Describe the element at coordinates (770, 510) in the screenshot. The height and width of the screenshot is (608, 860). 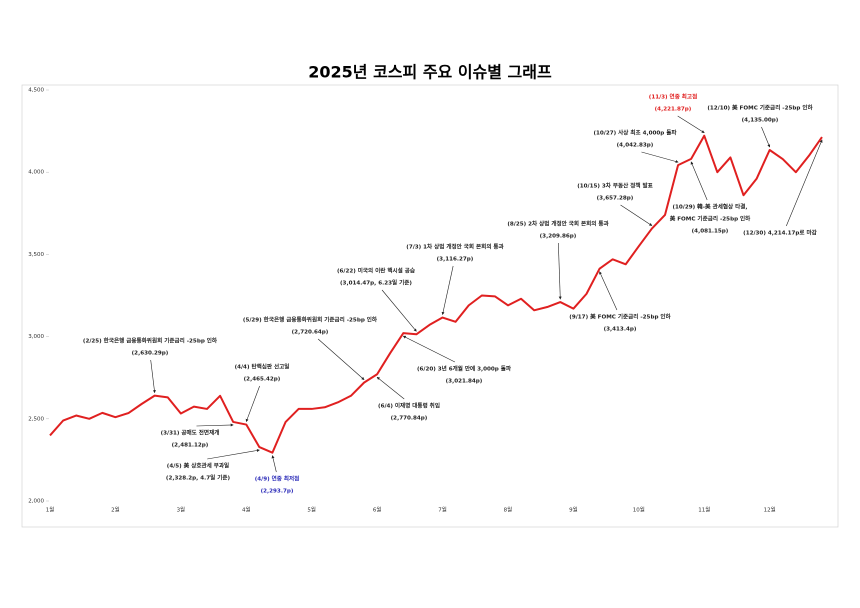
I see `x-tick-label: 12월` at that location.